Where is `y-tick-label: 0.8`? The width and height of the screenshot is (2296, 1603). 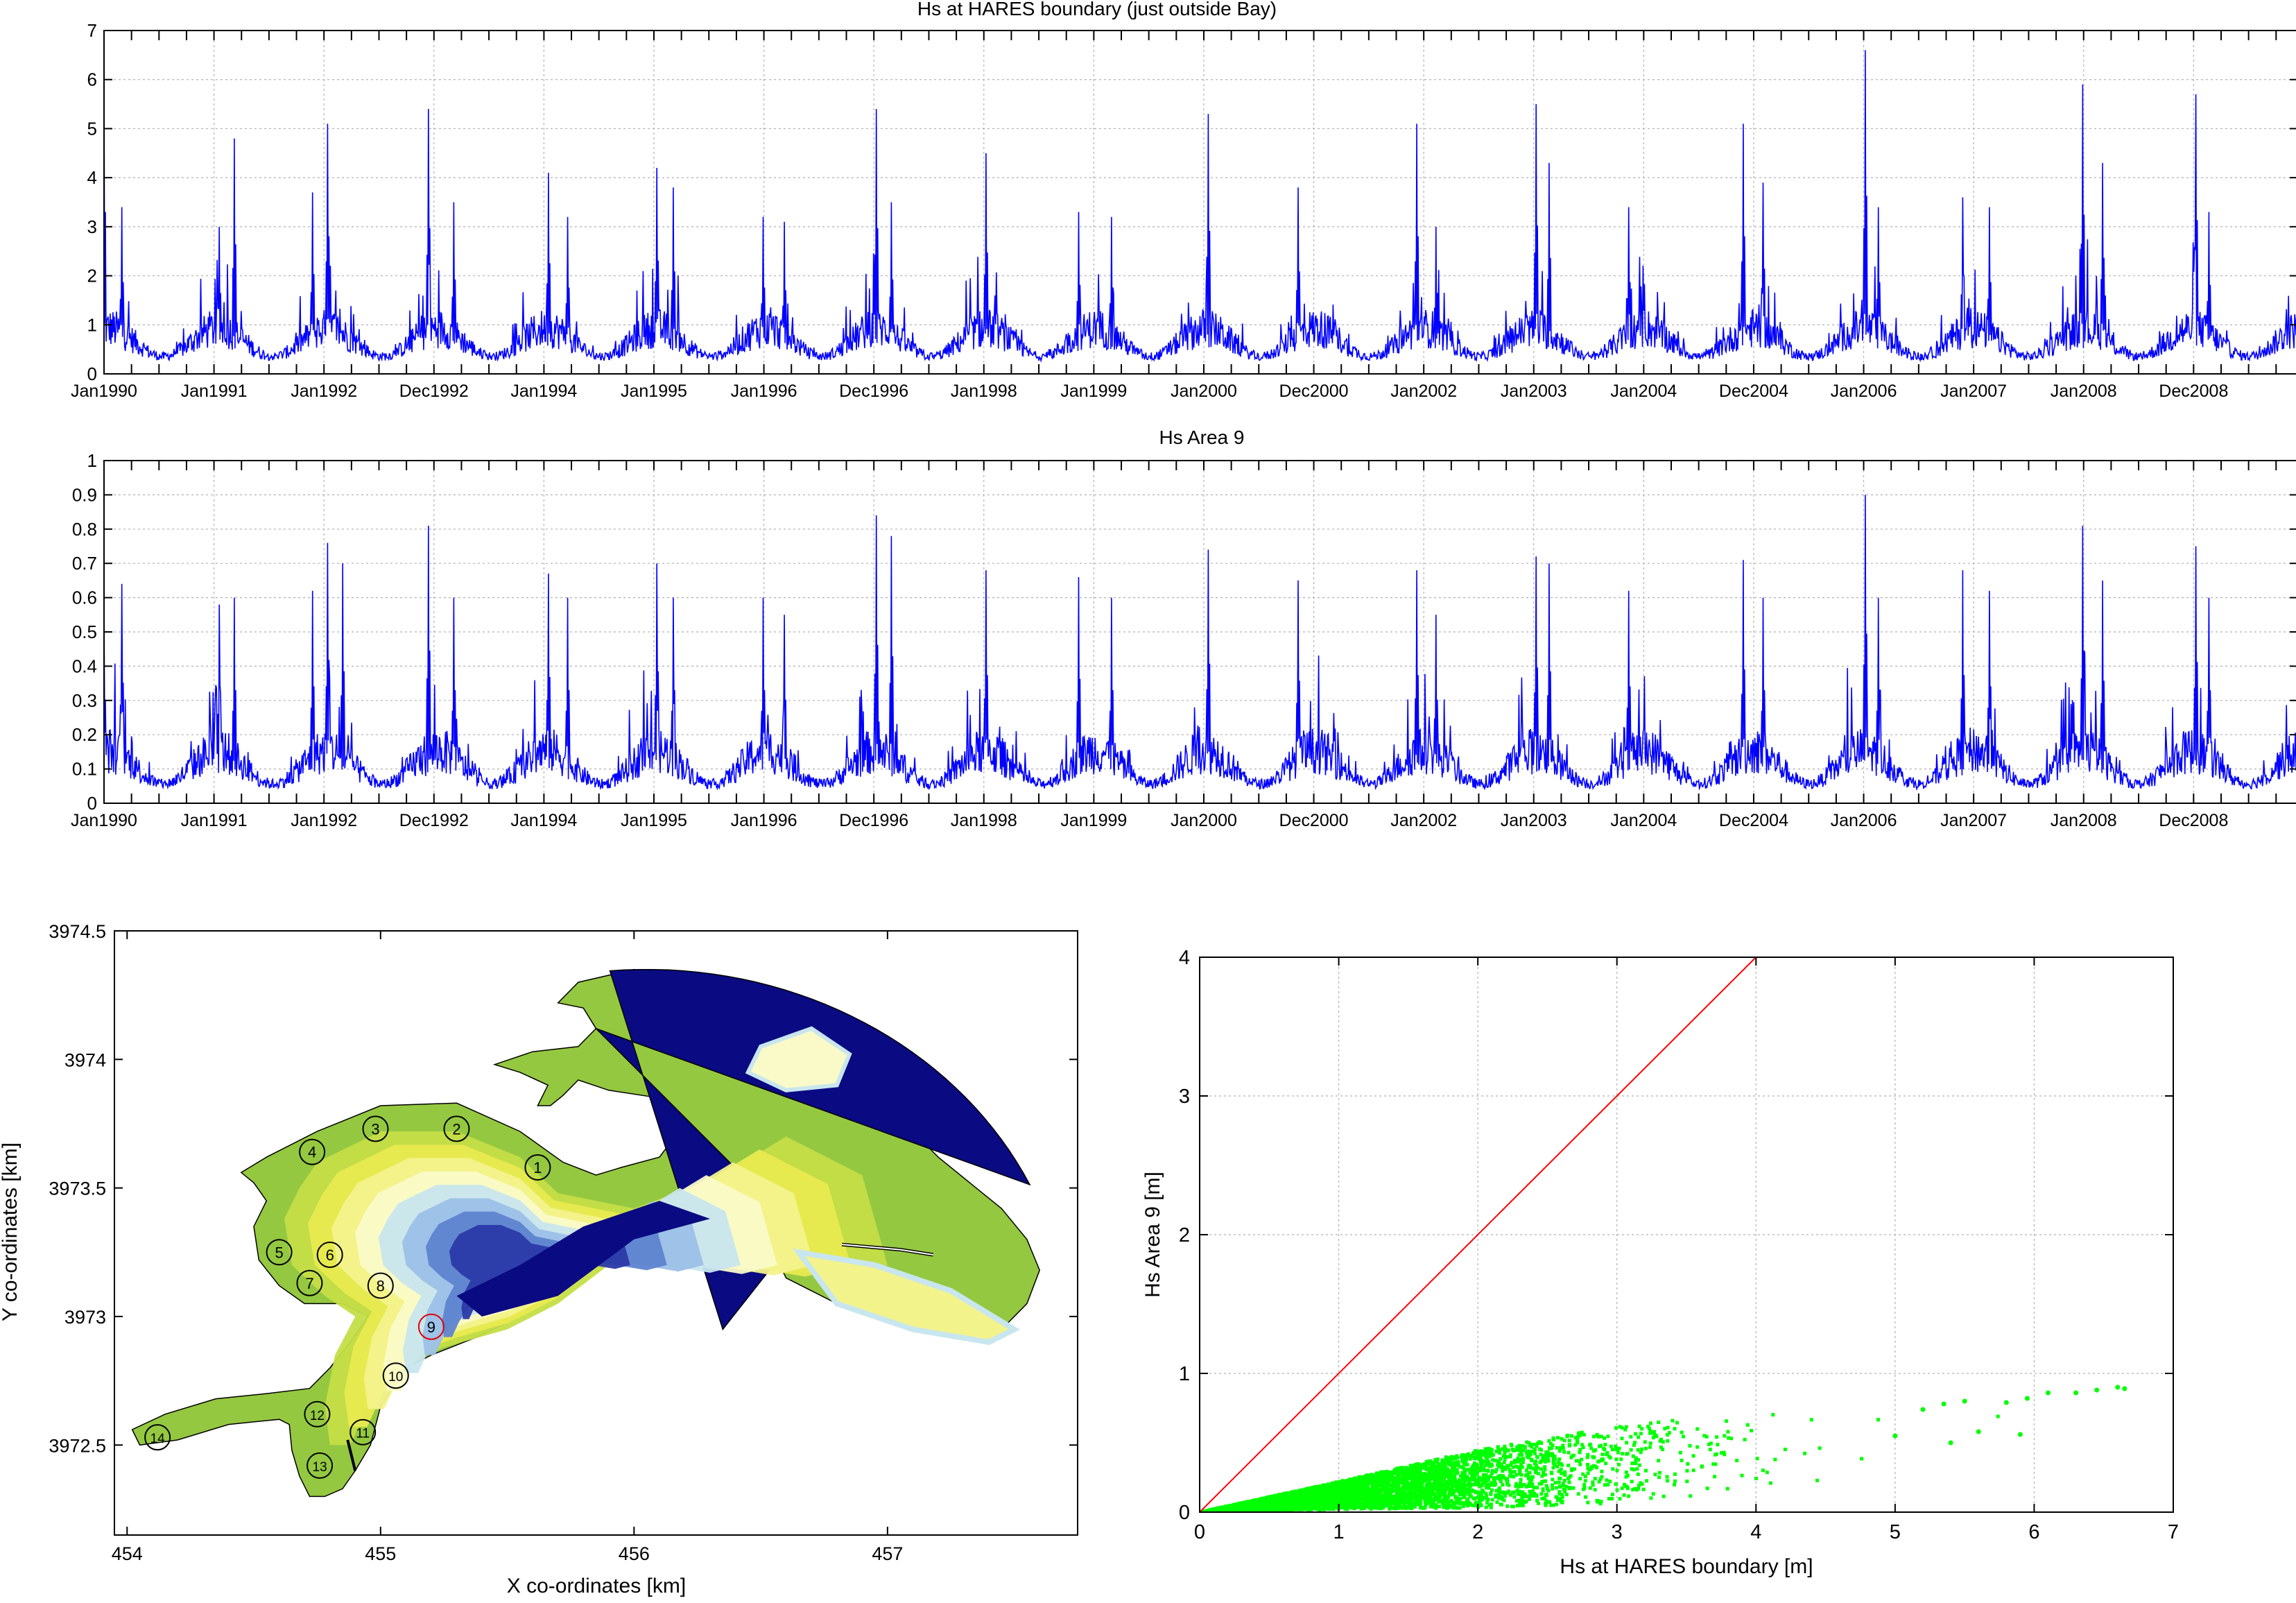 y-tick-label: 0.8 is located at coordinates (84, 529).